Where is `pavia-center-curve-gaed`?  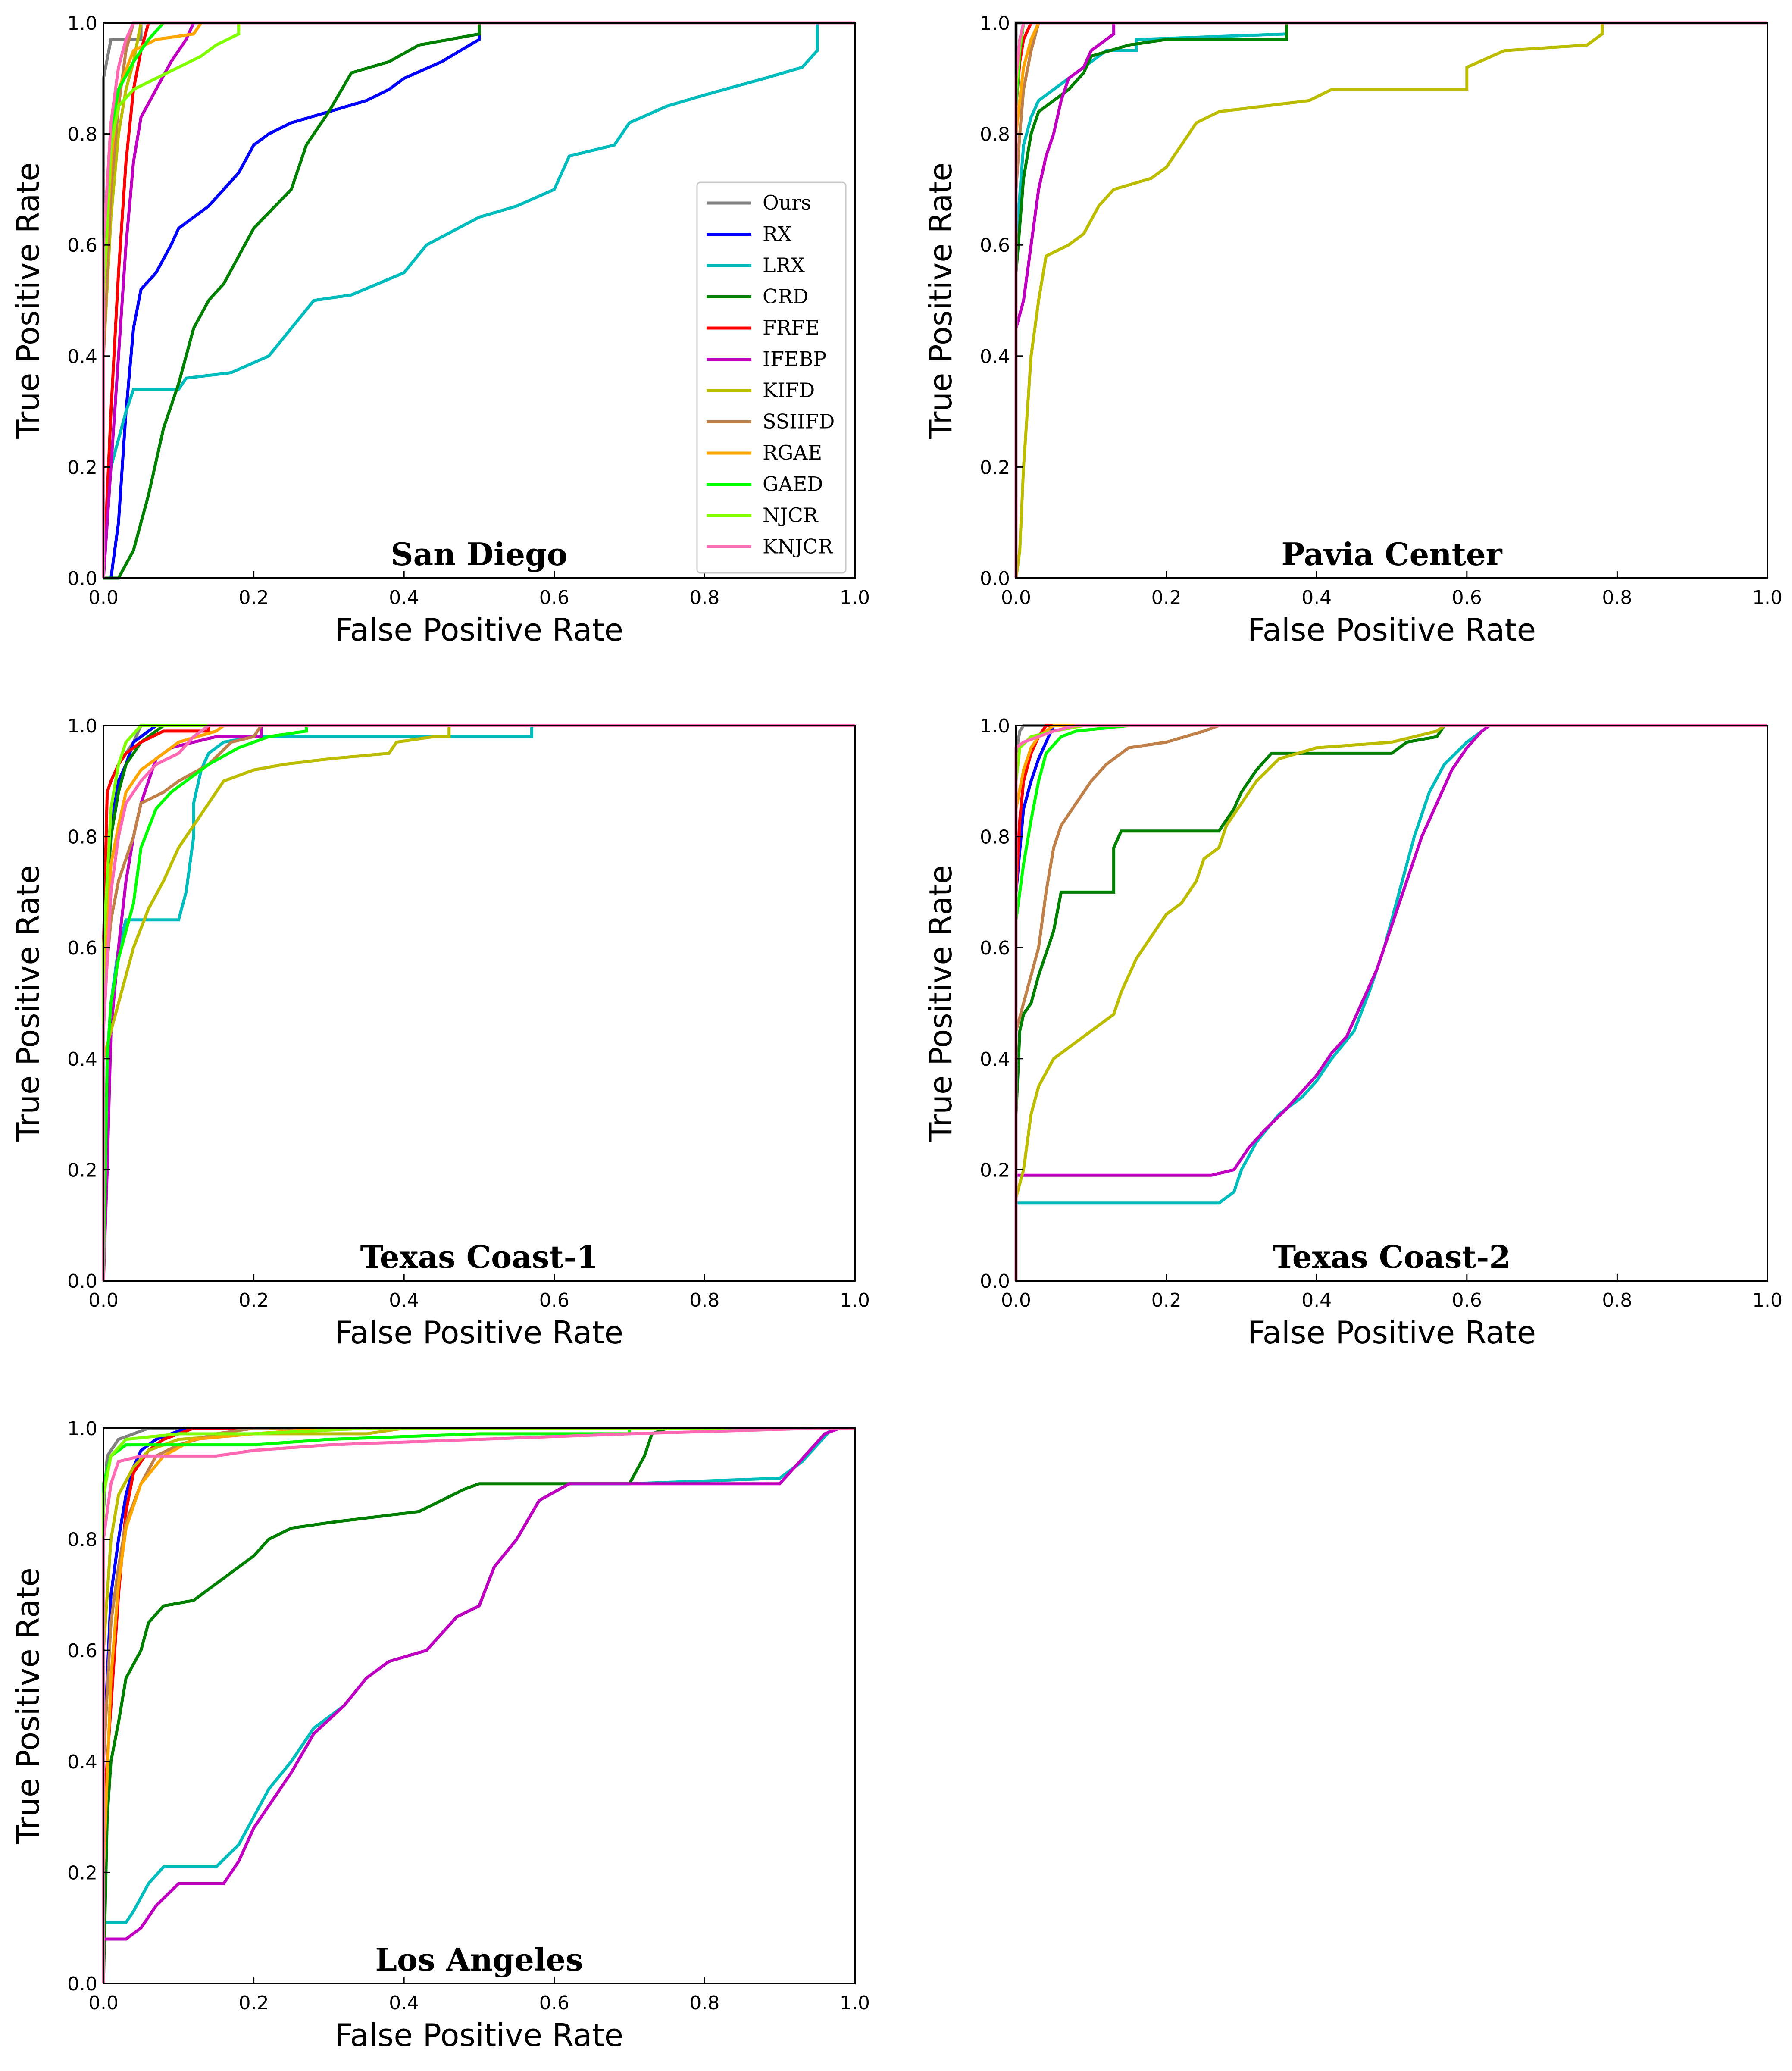
pavia-center-curve-gaed is located at coordinates (1390, 299).